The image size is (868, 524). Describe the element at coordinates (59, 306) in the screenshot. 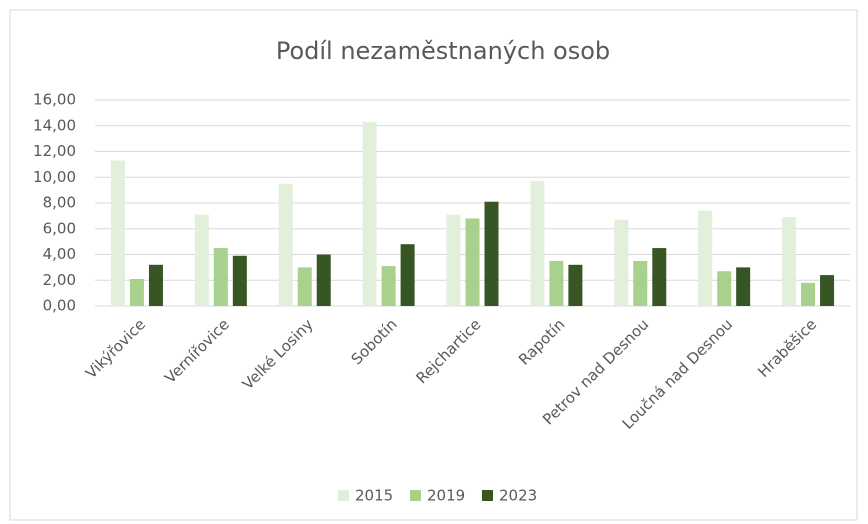

I see `y-tick-label: 0,00` at that location.